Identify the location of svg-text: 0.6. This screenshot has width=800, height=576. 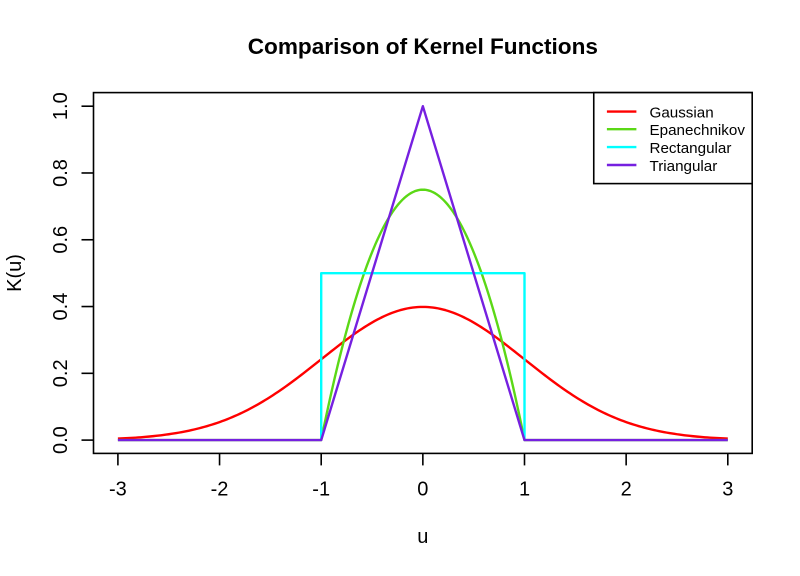
(61, 240).